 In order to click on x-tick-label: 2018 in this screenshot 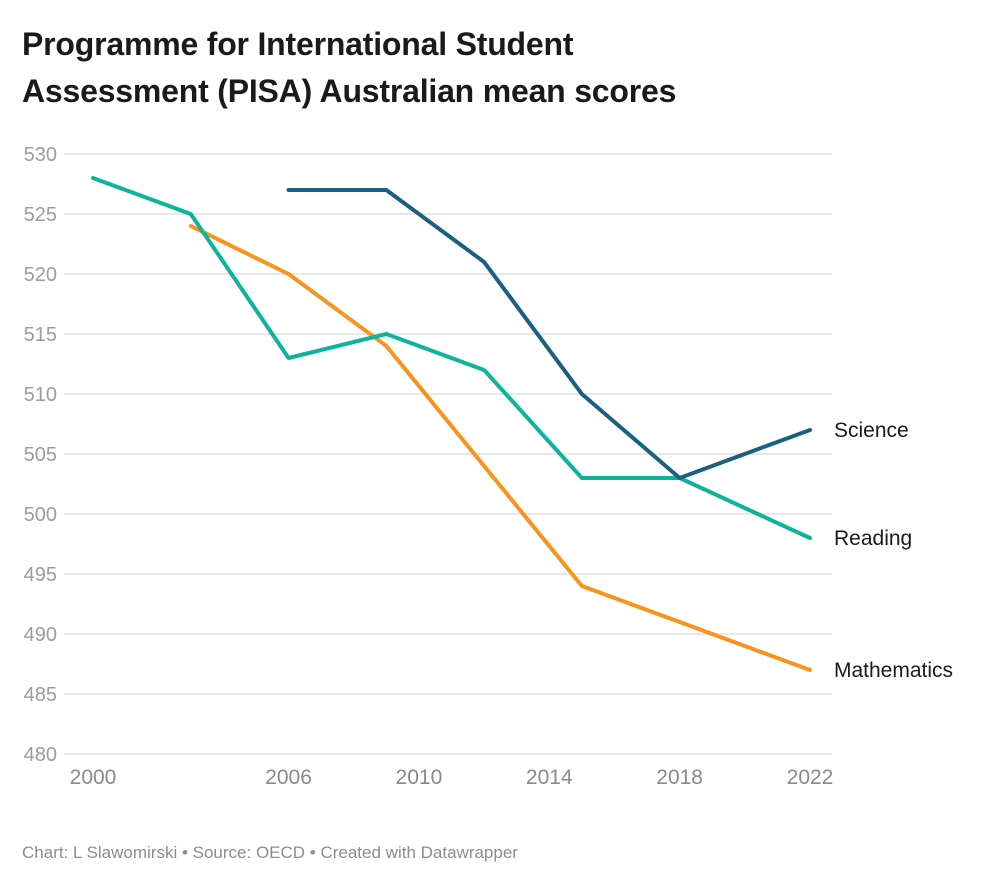, I will do `click(679, 777)`.